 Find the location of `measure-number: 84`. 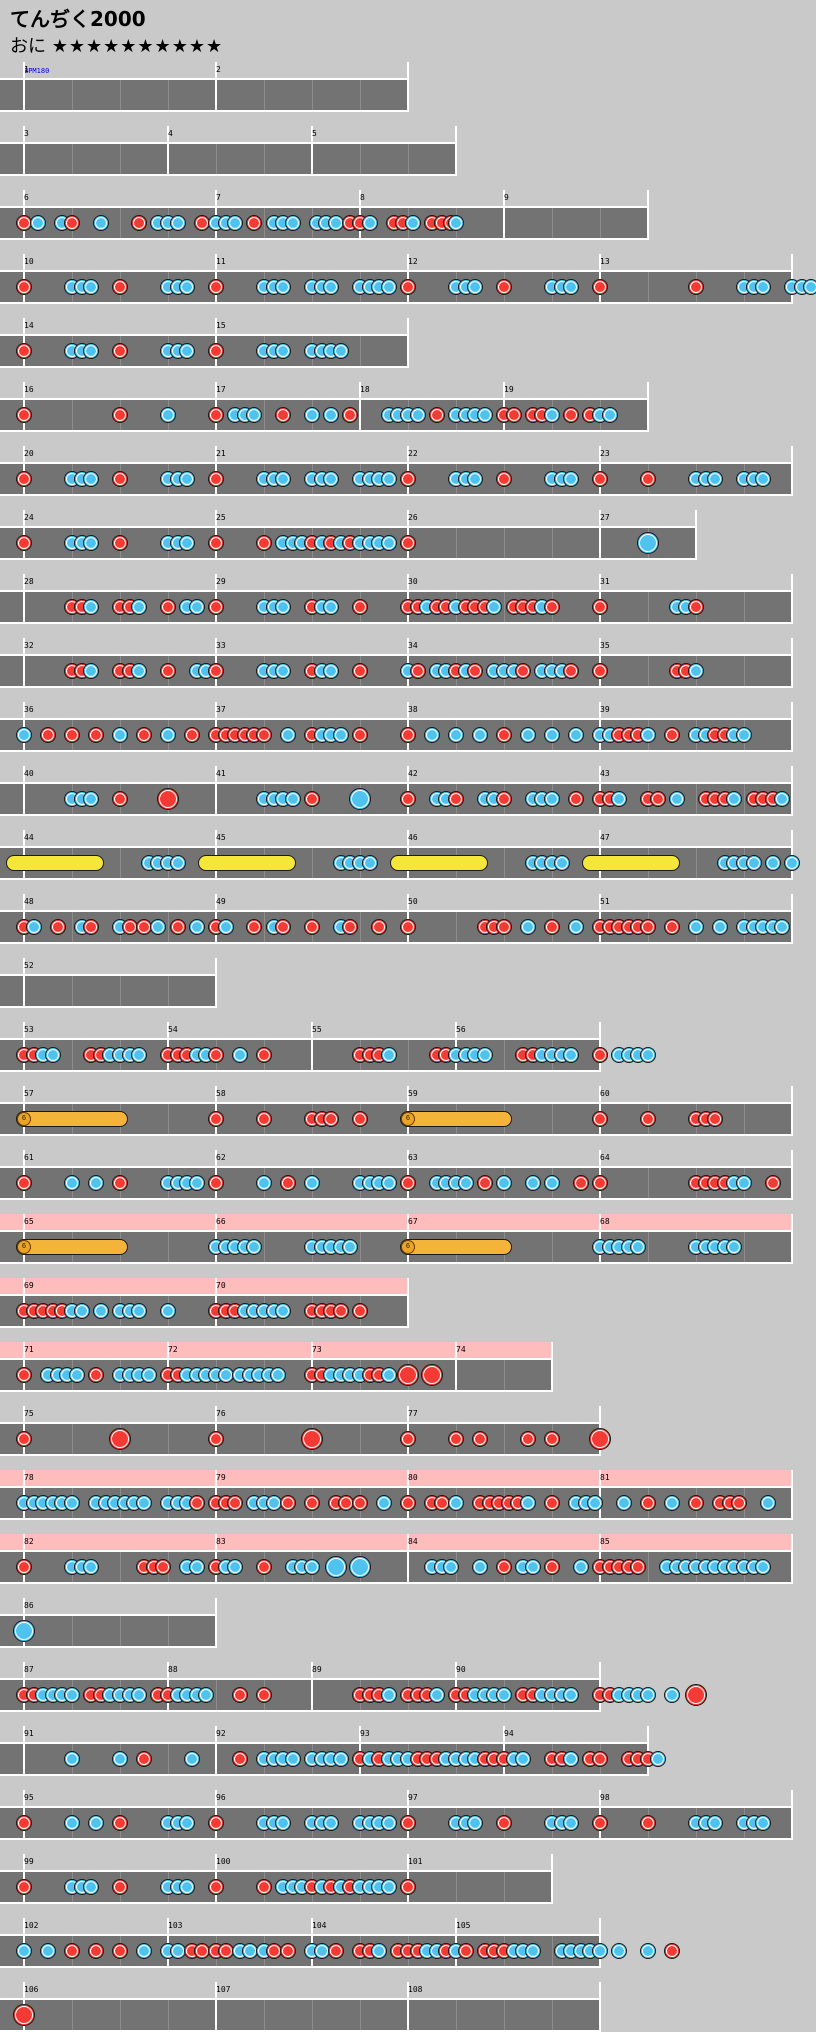

measure-number: 84 is located at coordinates (413, 1541).